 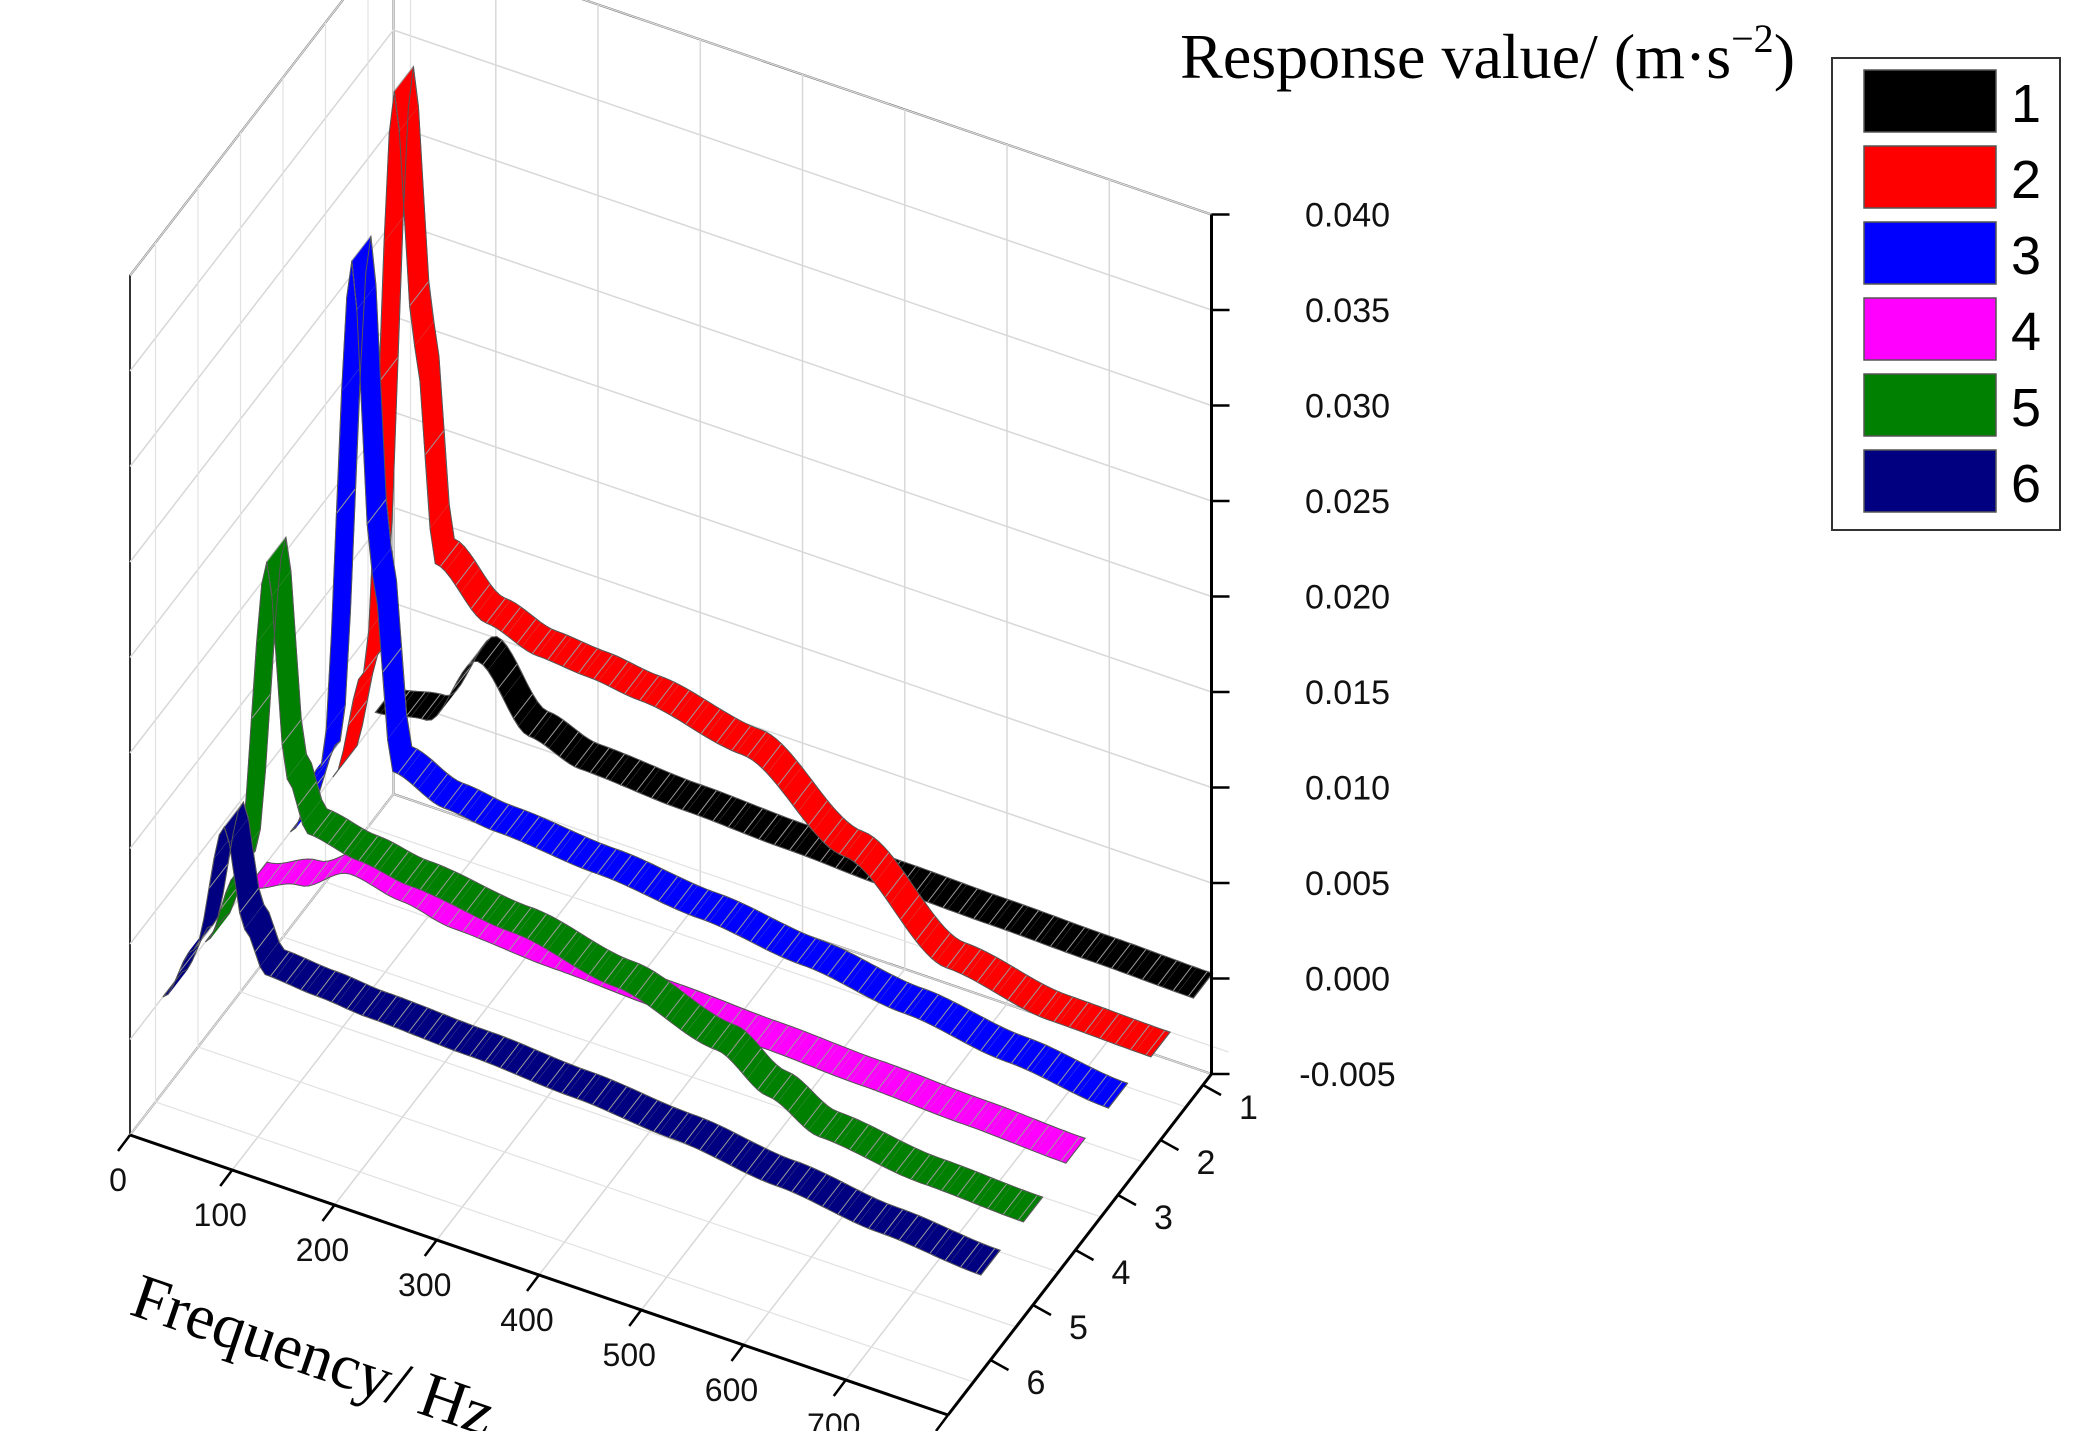 I want to click on y-tick-label: 0.030, so click(x=1347, y=407).